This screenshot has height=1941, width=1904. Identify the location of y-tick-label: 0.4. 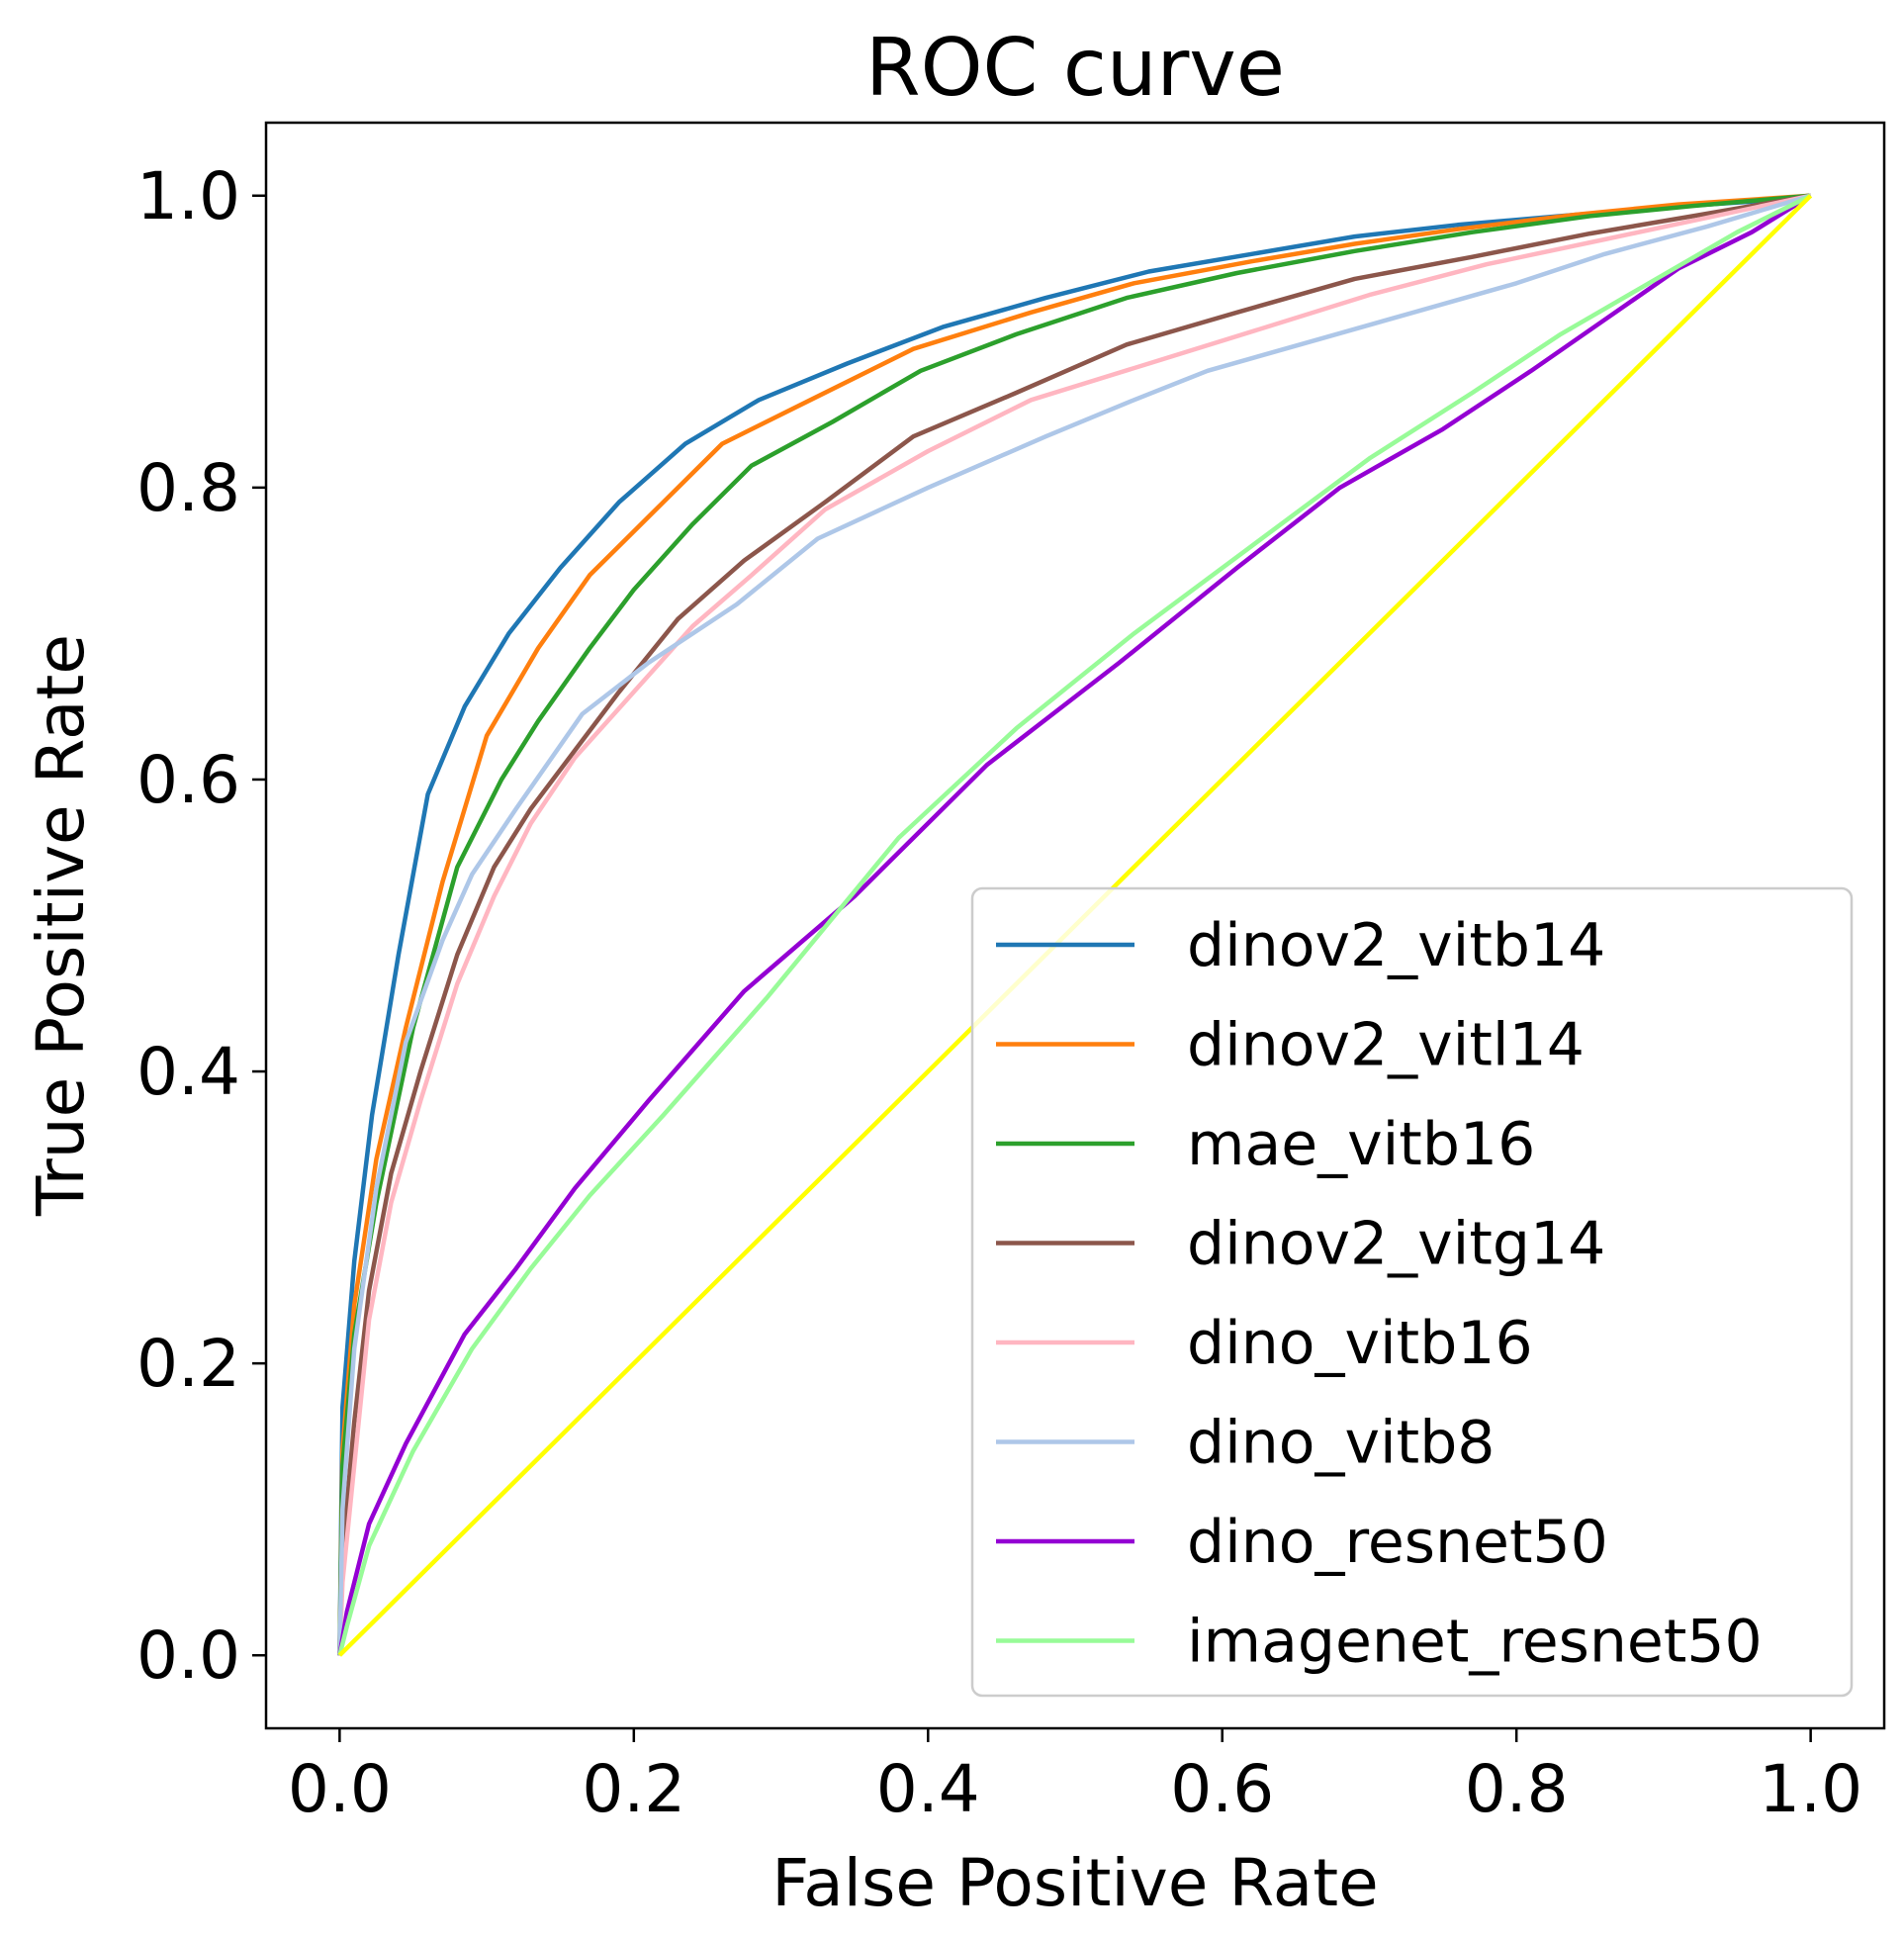
(188, 1072).